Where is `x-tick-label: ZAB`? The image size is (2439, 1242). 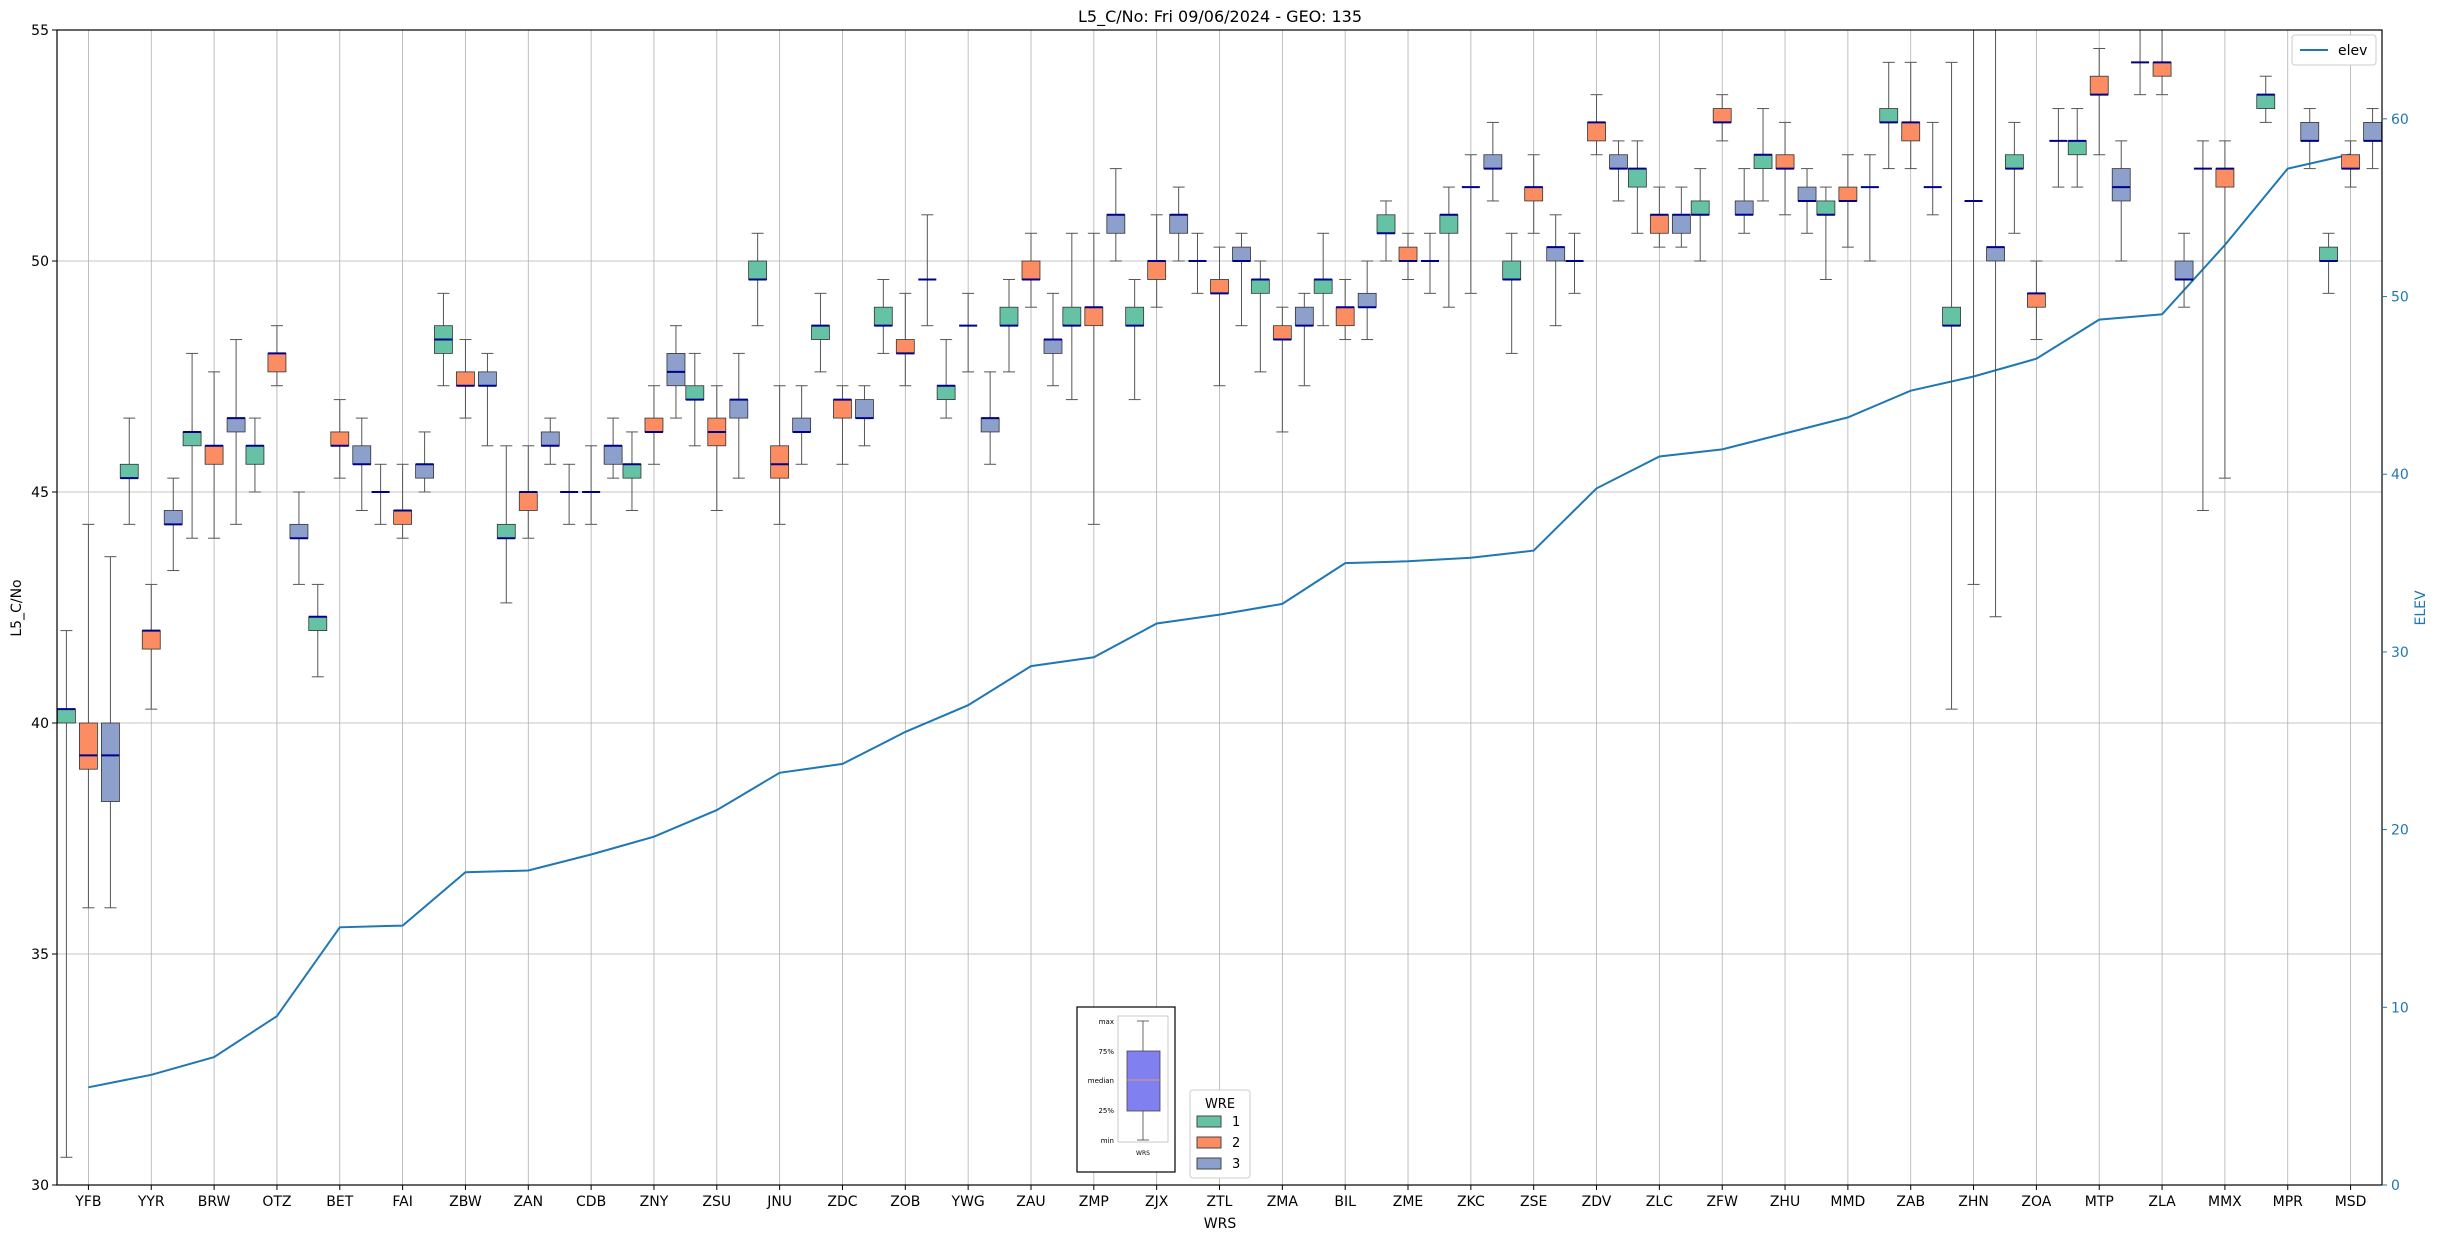 x-tick-label: ZAB is located at coordinates (1910, 1202).